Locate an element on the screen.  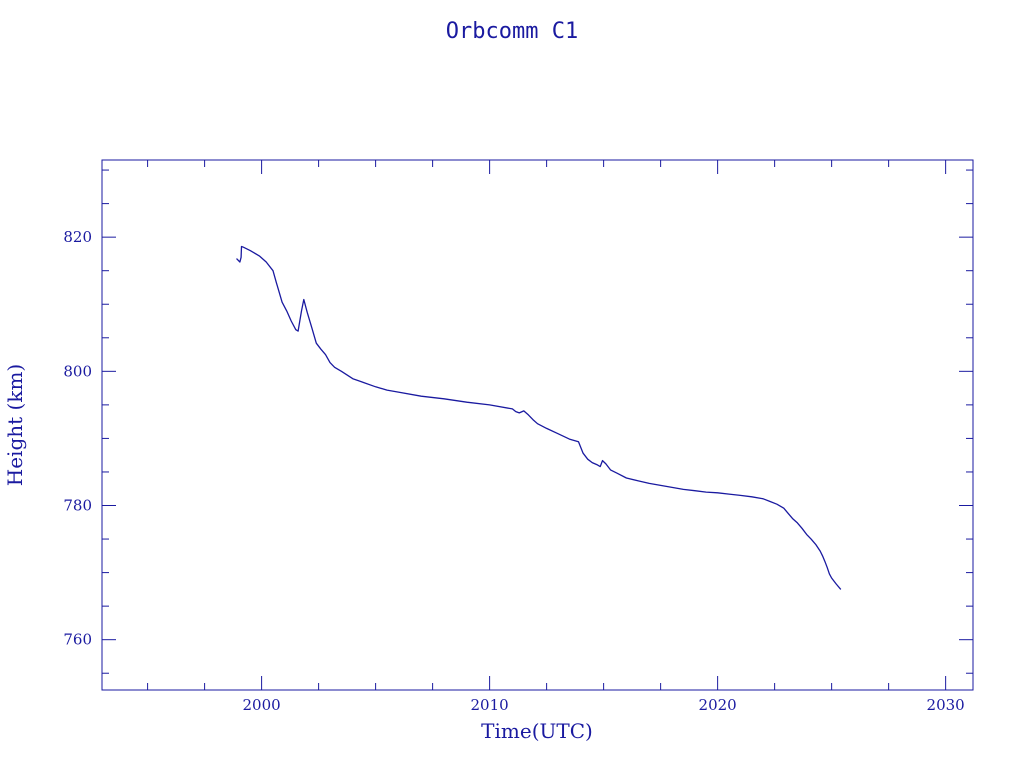
y-tick-label: 780 is located at coordinates (77, 506).